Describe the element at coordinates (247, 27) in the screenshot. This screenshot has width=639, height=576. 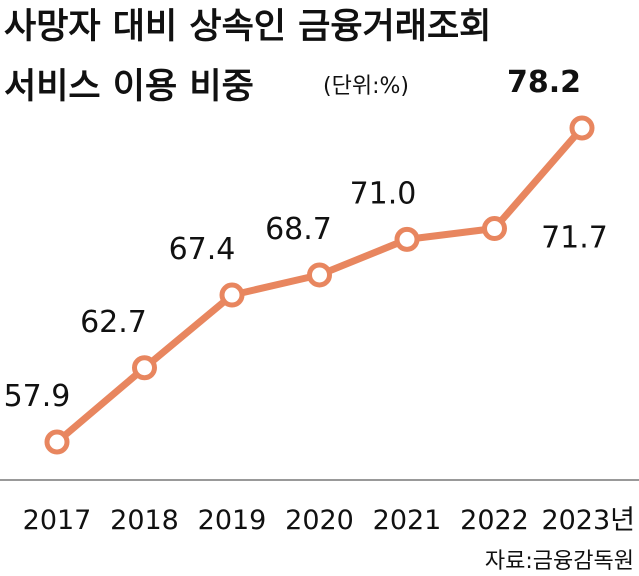
I see `chart-title-line1: 사망자 대비 상속인 금융거래조회` at that location.